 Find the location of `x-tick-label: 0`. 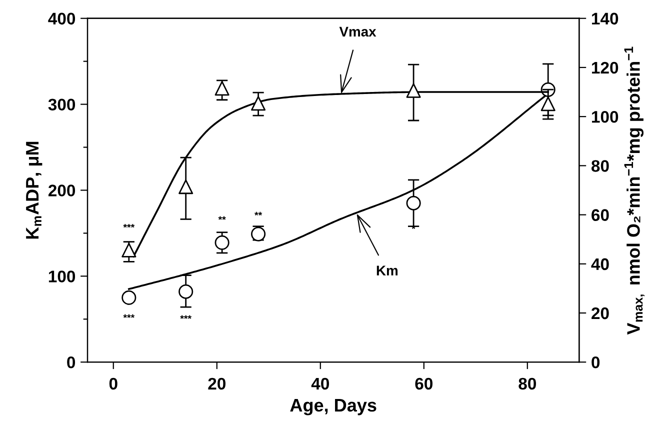

x-tick-label: 0 is located at coordinates (113, 384).